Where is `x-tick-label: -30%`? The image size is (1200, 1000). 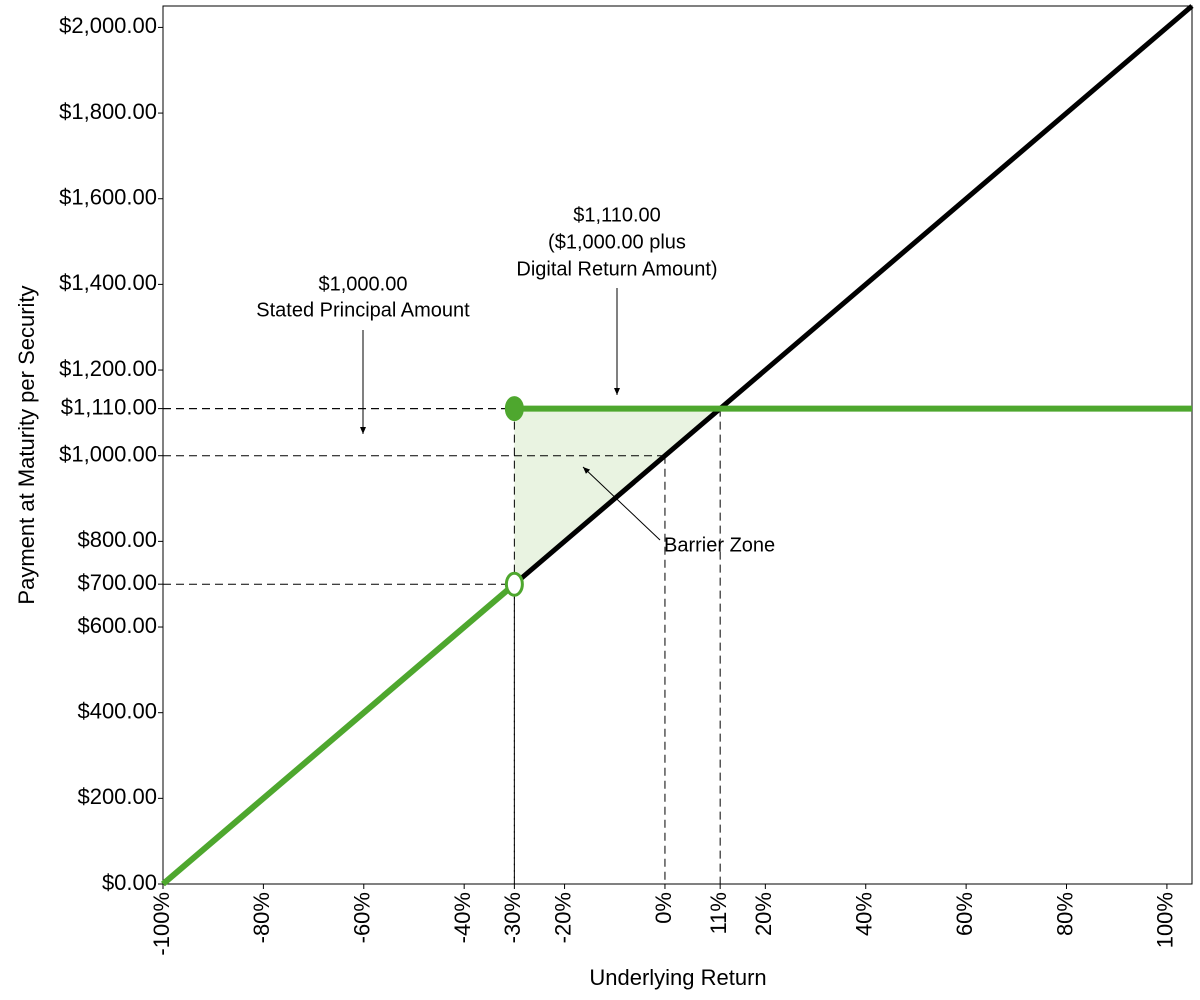
x-tick-label: -30% is located at coordinates (512, 917).